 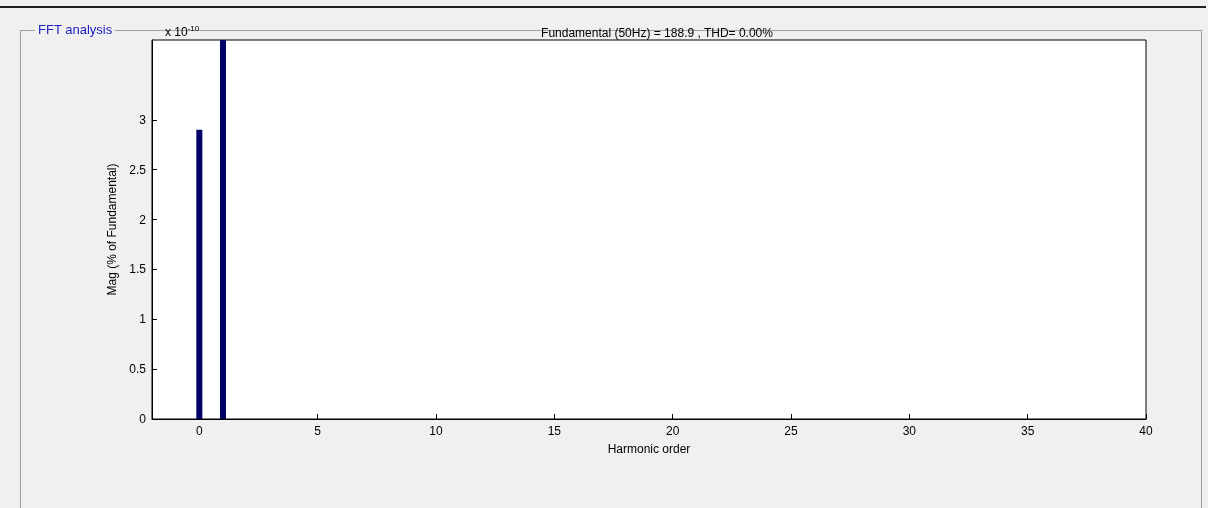 I want to click on x-axis-title: Harmonic order, so click(x=649, y=449).